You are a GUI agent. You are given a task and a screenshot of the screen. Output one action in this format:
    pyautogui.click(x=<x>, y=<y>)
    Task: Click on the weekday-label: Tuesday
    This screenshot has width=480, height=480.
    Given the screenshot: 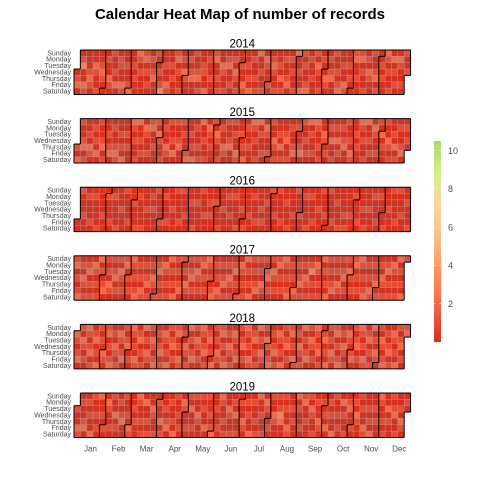 What is the action you would take?
    pyautogui.click(x=57, y=409)
    